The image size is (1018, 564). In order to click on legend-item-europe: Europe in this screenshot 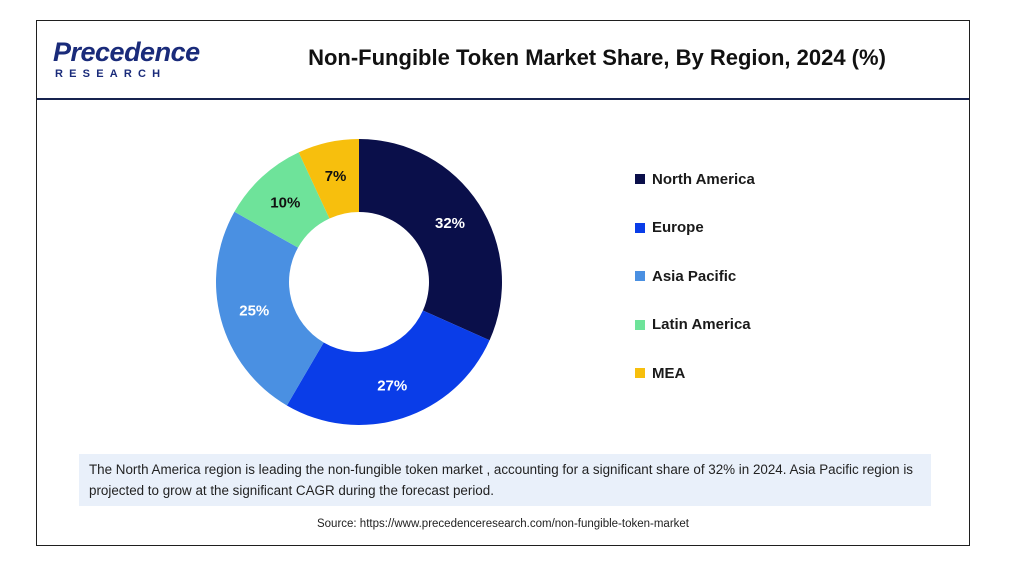, I will do `click(695, 228)`.